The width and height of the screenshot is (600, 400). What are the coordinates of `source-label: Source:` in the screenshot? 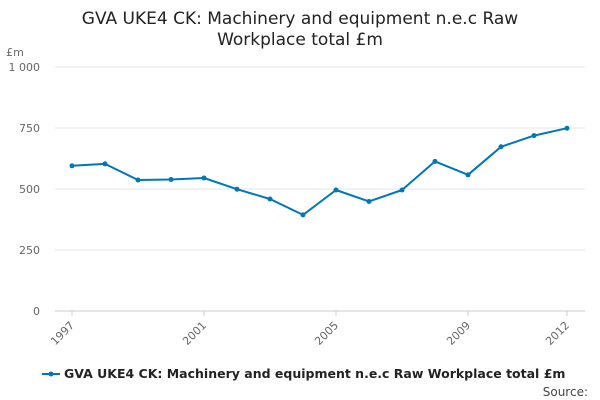 It's located at (565, 392).